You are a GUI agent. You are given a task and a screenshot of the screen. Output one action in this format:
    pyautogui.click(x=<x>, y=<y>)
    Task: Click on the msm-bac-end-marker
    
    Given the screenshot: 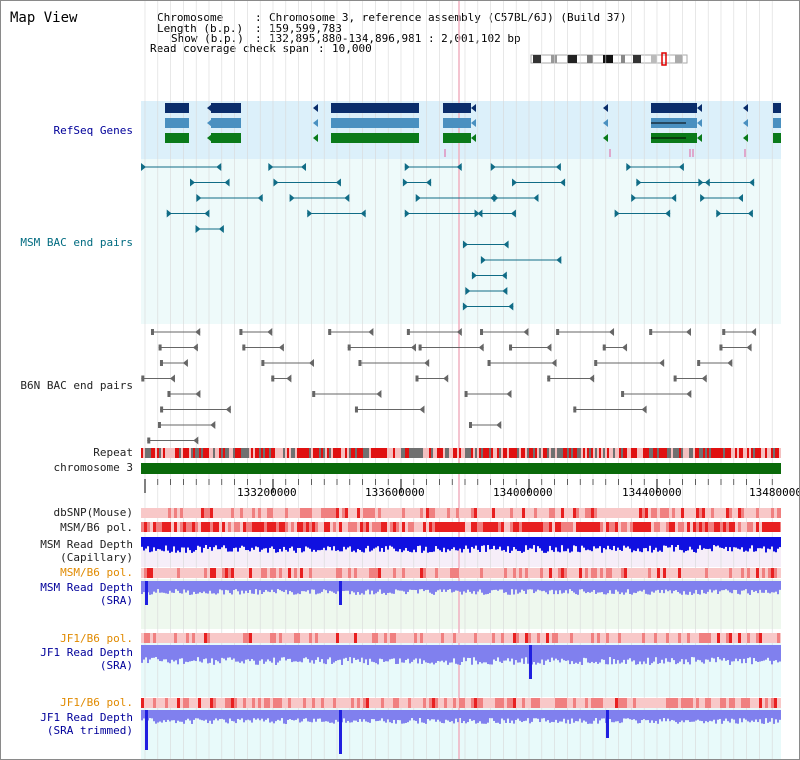 What is the action you would take?
    pyautogui.click(x=701, y=182)
    